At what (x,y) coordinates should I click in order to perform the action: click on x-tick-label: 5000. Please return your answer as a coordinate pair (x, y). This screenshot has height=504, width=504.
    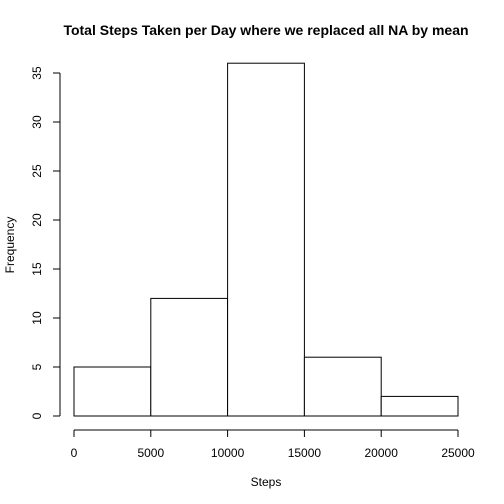
    Looking at the image, I should click on (150, 453).